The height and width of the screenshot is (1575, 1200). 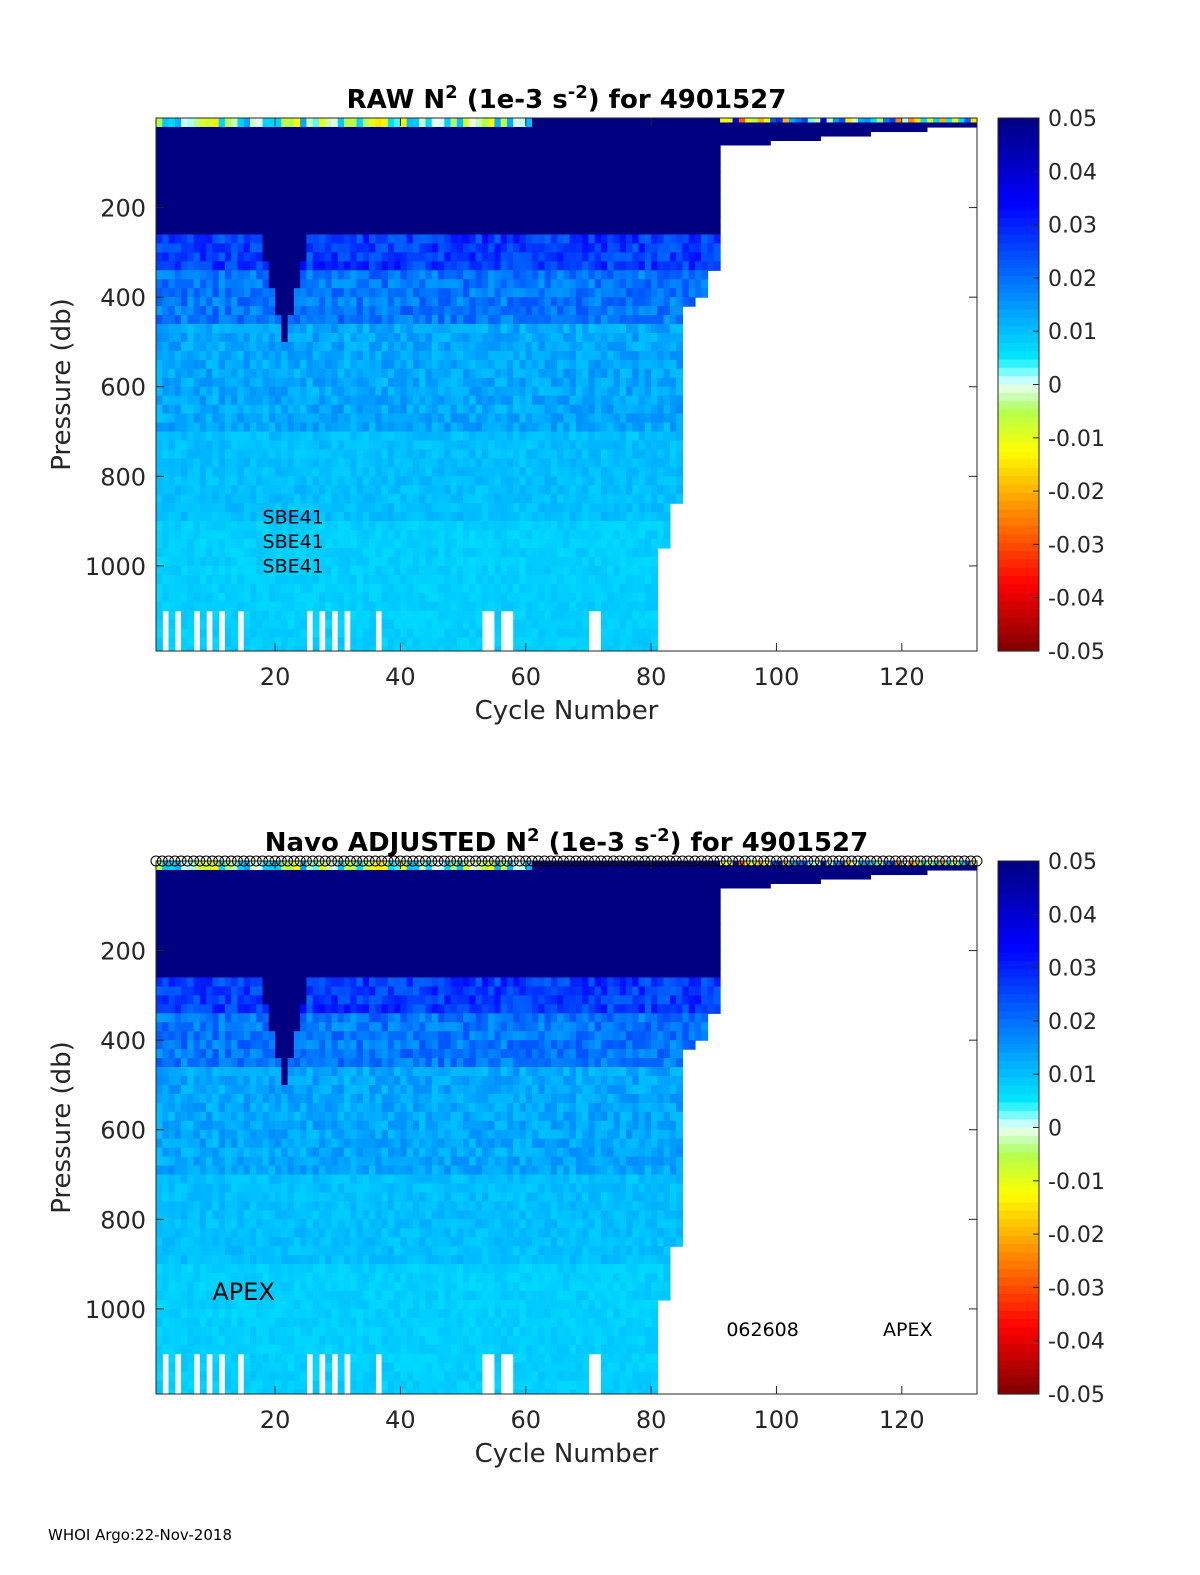 I want to click on chart-title: RAW N2 (1e-3 s-2) for 4901527, so click(x=567, y=99).